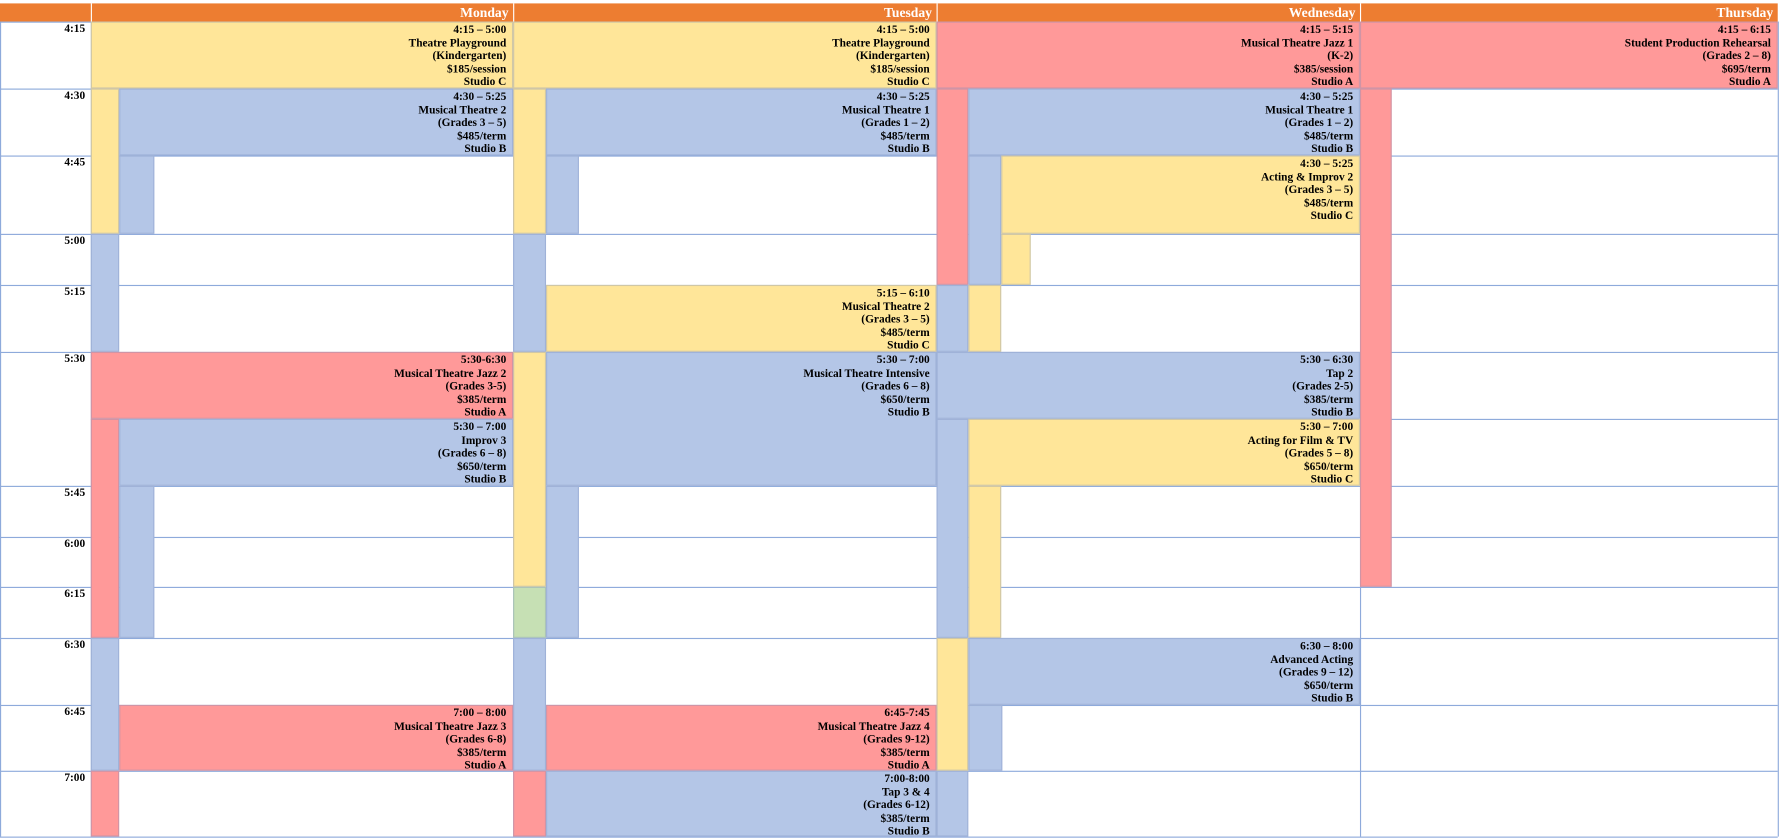 The height and width of the screenshot is (840, 1780). Describe the element at coordinates (1327, 30) in the screenshot. I see `class-text: 4:15 – 5:15` at that location.